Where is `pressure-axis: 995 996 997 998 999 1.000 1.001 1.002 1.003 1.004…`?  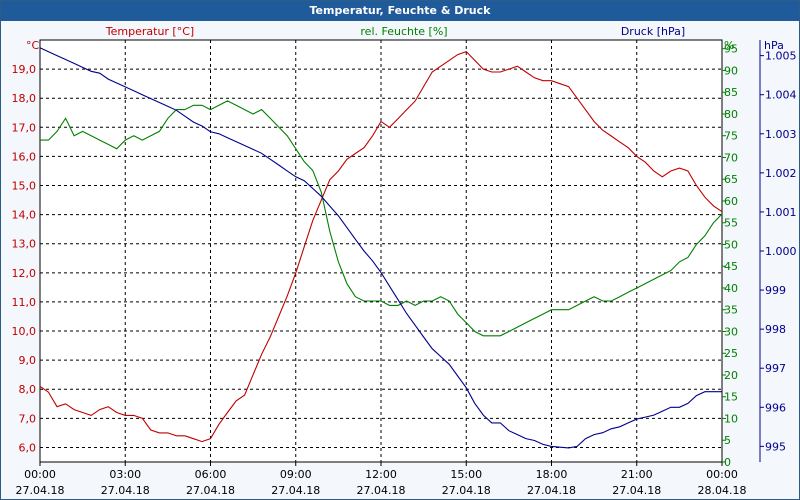 pressure-axis: 995 996 997 998 999 1.000 1.001 1.002 1.003 1.004… is located at coordinates (778, 251).